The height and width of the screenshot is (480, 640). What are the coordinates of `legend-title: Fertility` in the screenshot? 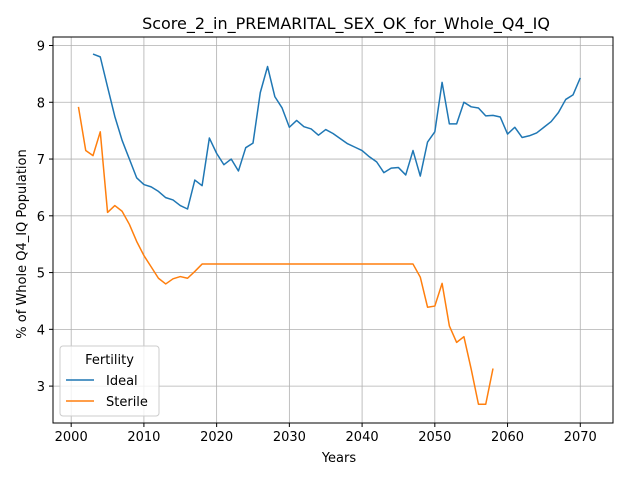 It's located at (109, 360).